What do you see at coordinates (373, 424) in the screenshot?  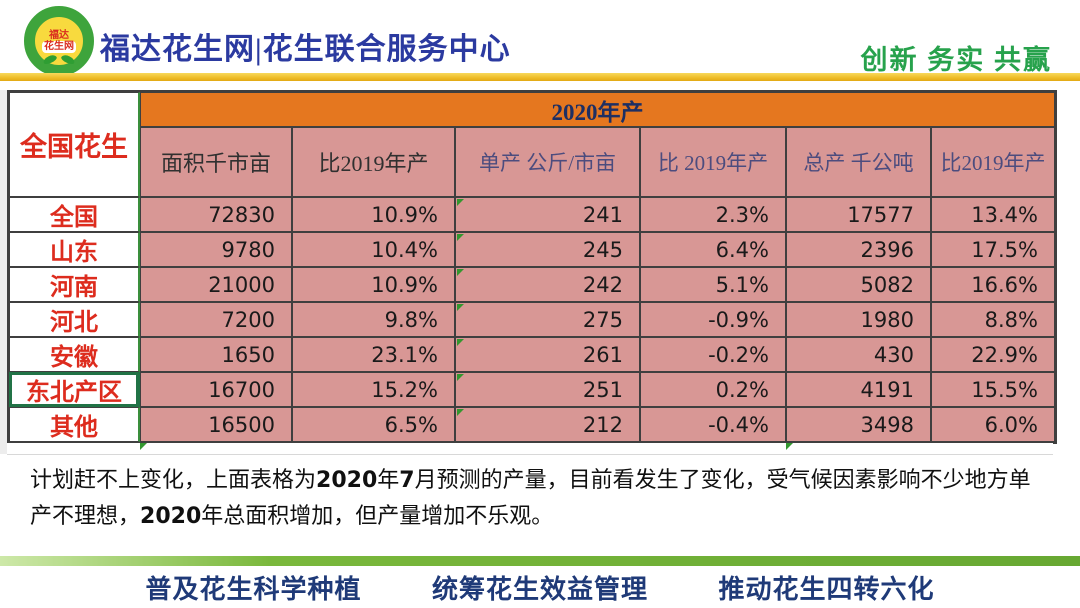 I see `data-cell: 6.5%` at bounding box center [373, 424].